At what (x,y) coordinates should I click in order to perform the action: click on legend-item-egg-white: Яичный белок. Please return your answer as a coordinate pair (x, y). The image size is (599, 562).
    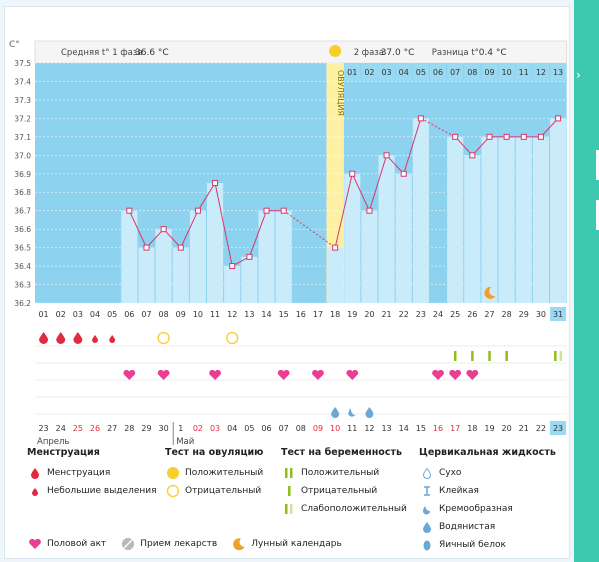
    Looking at the image, I should click on (487, 545).